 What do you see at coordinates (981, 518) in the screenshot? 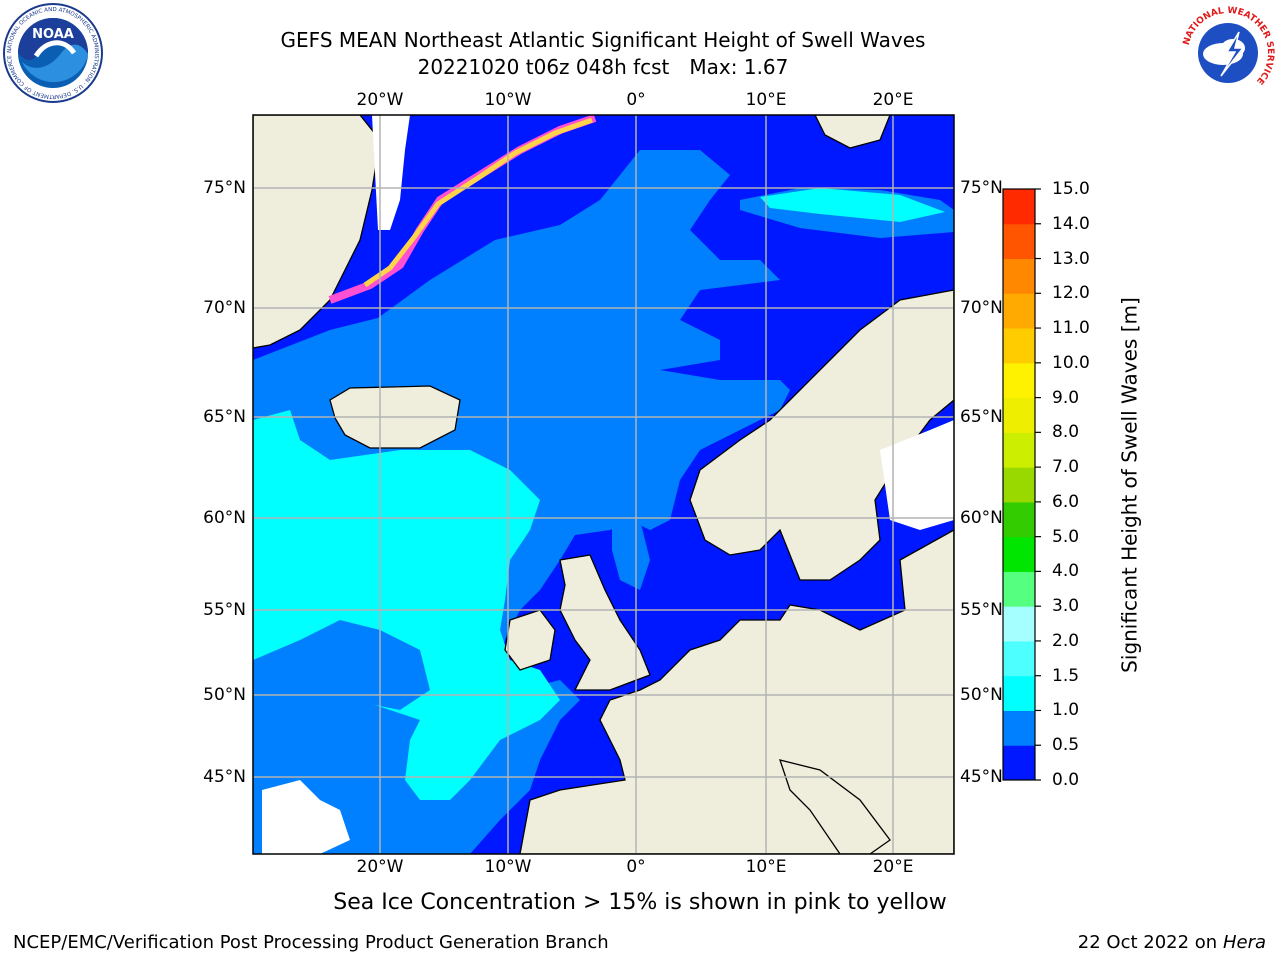
I see `lat-label-right: 60°N` at bounding box center [981, 518].